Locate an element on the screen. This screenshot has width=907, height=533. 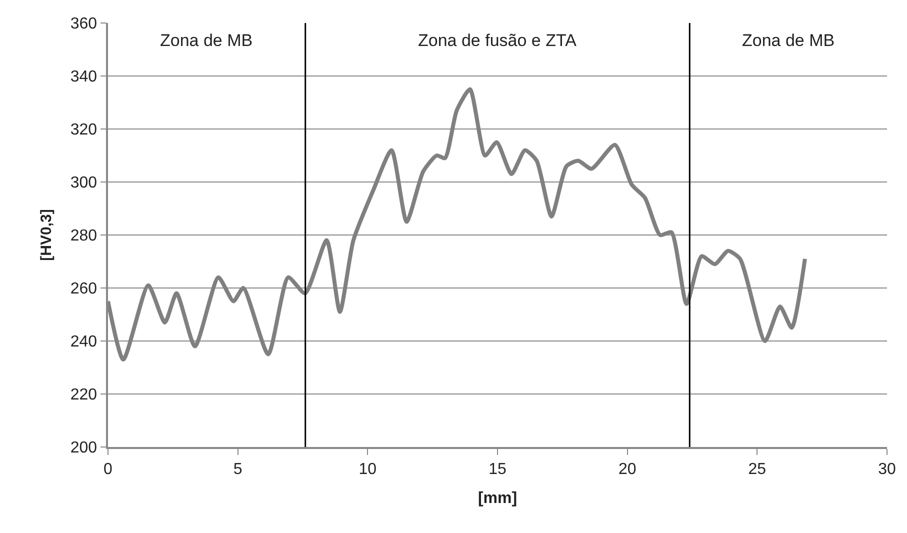
y-tick-label: 200 is located at coordinates (84, 448).